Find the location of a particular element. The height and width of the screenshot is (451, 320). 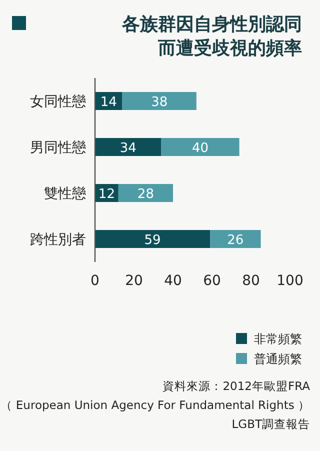

x-tick-label: 20 is located at coordinates (134, 281).